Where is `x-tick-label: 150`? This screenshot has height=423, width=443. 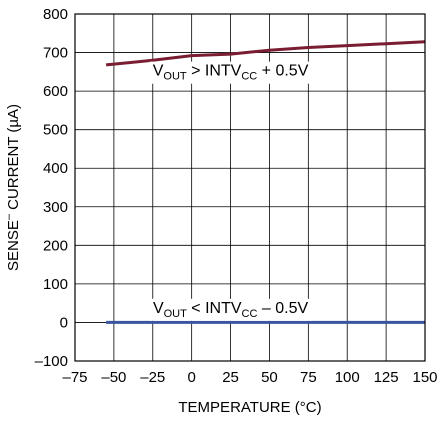 x-tick-label: 150 is located at coordinates (424, 377).